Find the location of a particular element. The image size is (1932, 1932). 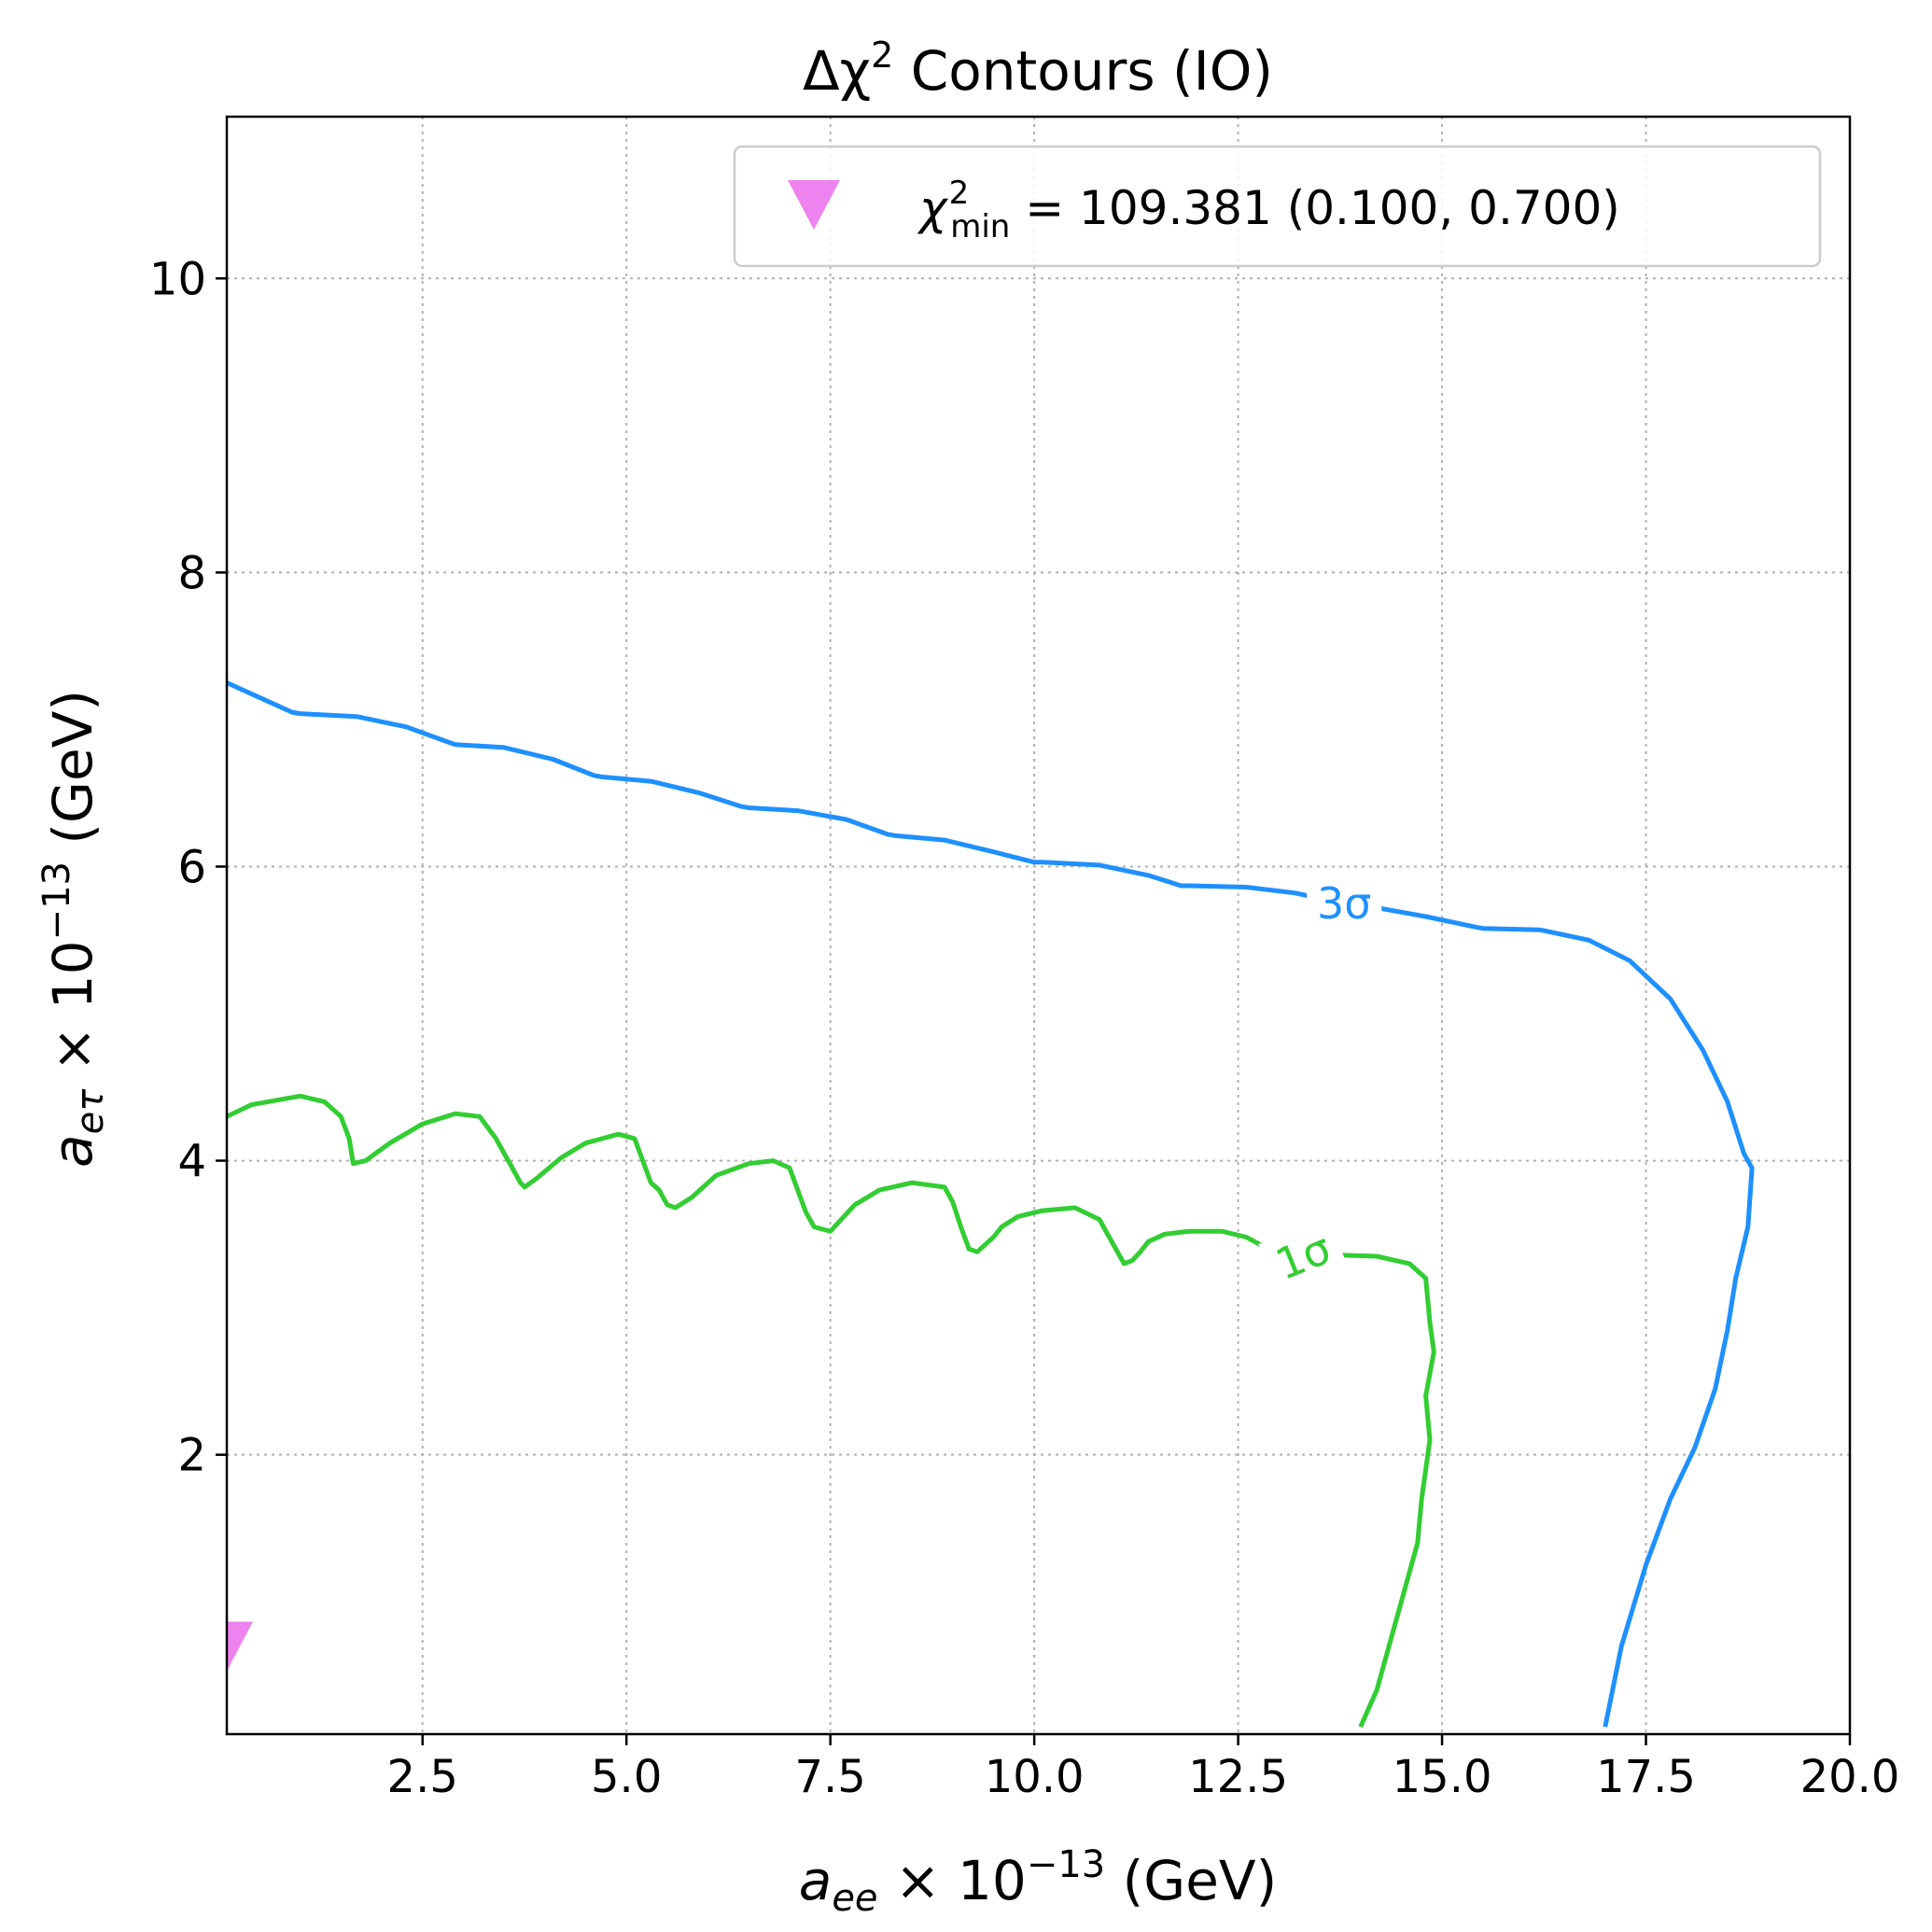

y-tick-label: 6 is located at coordinates (191, 867).